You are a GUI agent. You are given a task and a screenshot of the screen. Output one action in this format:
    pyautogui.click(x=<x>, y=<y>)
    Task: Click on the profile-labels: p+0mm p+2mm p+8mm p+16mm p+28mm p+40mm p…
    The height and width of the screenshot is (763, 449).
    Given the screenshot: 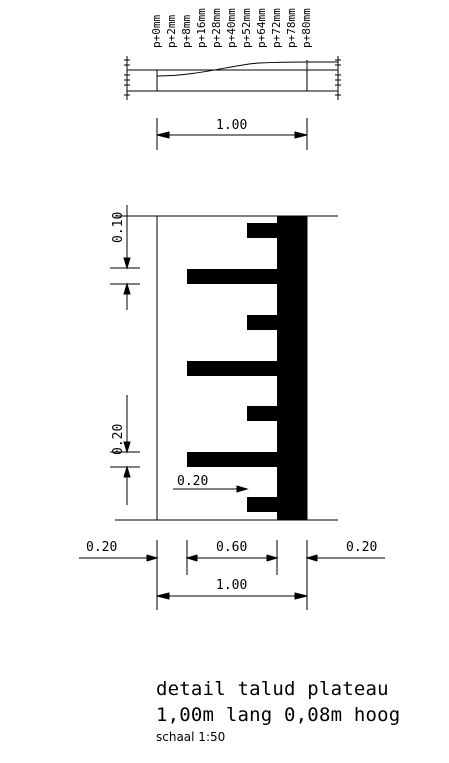 What is the action you would take?
    pyautogui.click(x=231, y=28)
    